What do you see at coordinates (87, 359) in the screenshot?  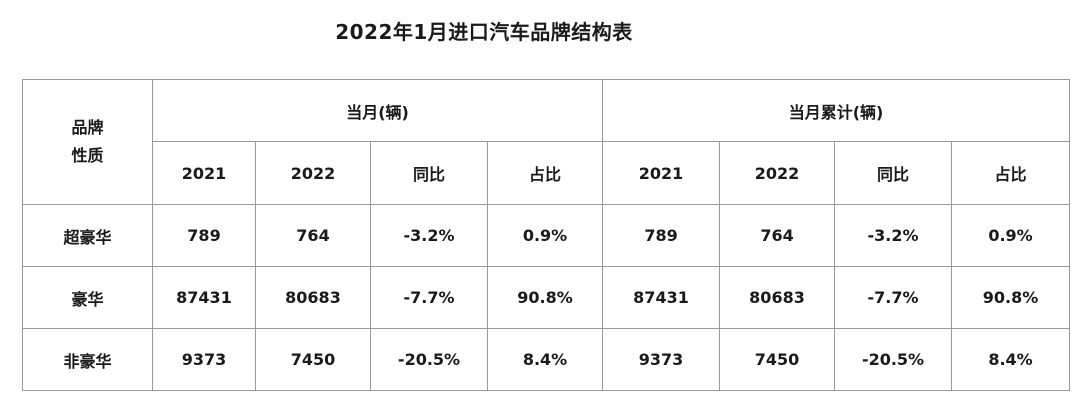 I see `row-label-cell: 非豪华` at bounding box center [87, 359].